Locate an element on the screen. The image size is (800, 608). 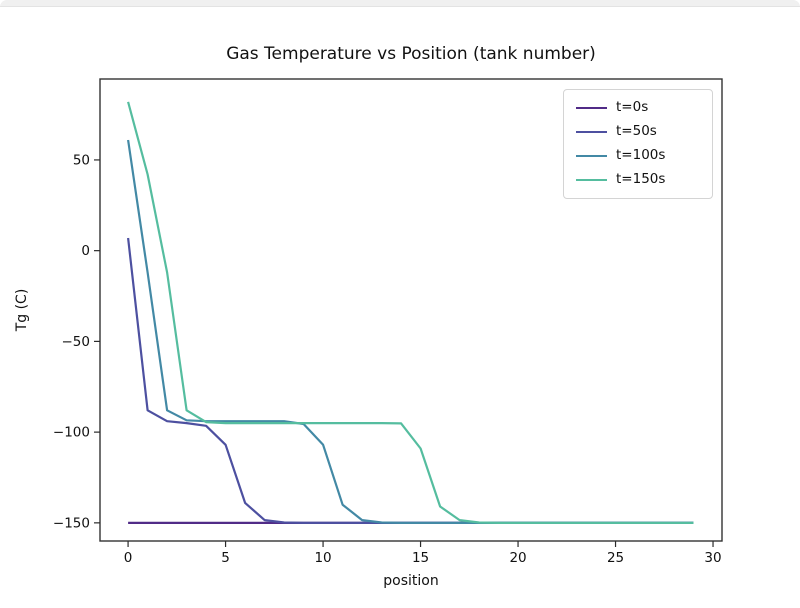
x-tick-label: 0 is located at coordinates (128, 558).